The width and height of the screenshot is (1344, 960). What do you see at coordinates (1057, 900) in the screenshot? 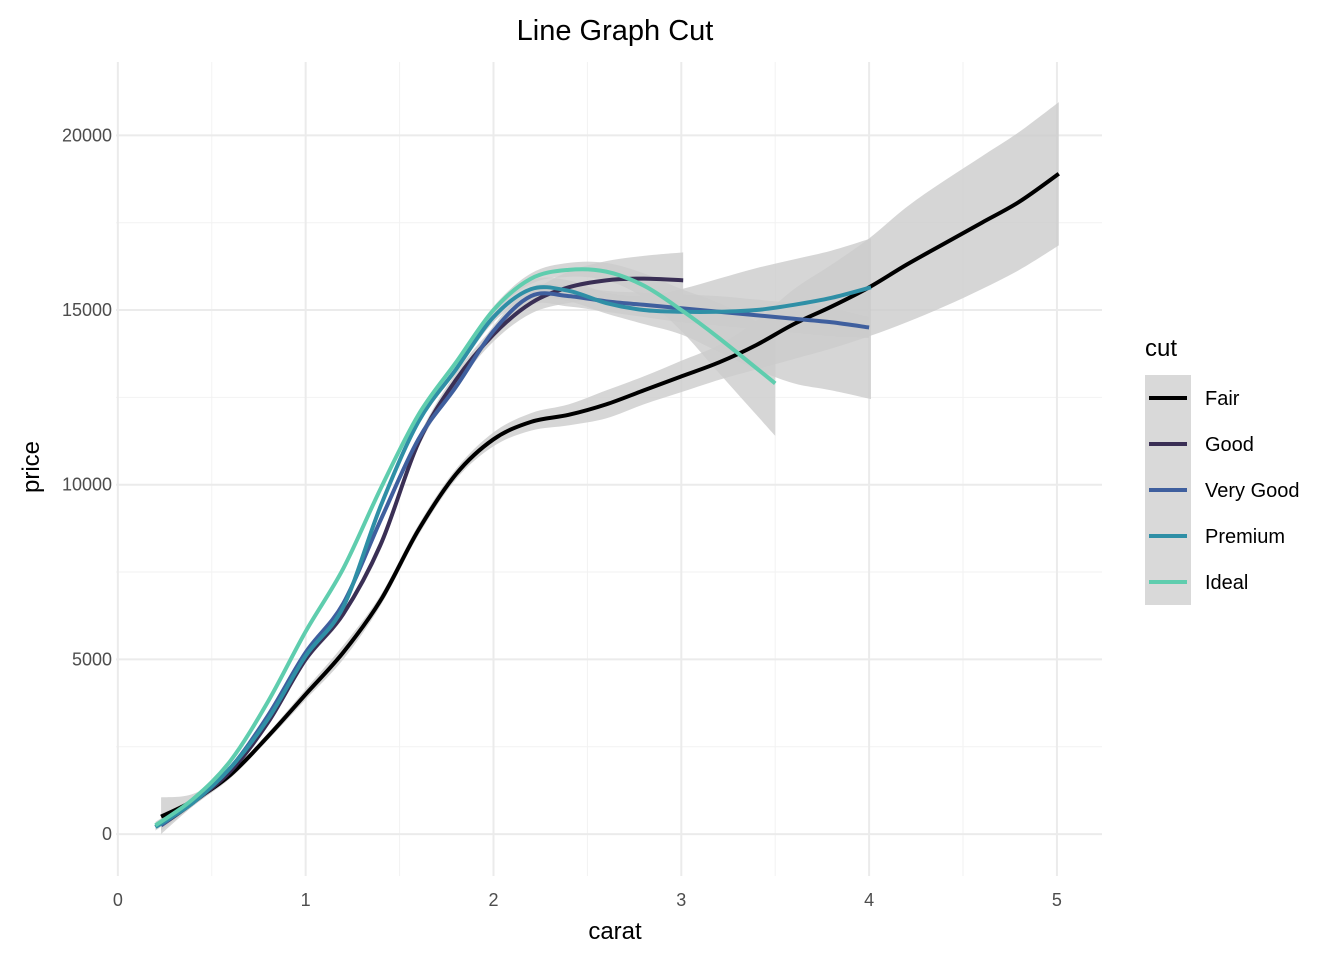
I see `x-tick-label: 5` at bounding box center [1057, 900].